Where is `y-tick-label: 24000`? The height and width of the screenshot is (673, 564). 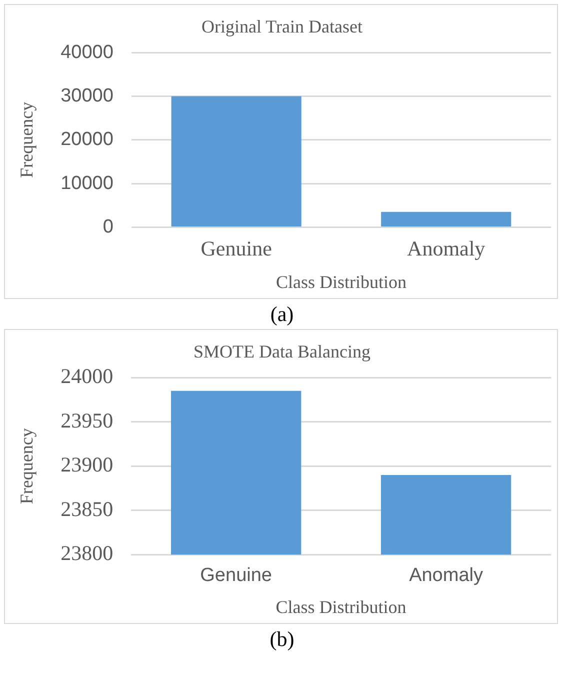 y-tick-label: 24000 is located at coordinates (87, 376).